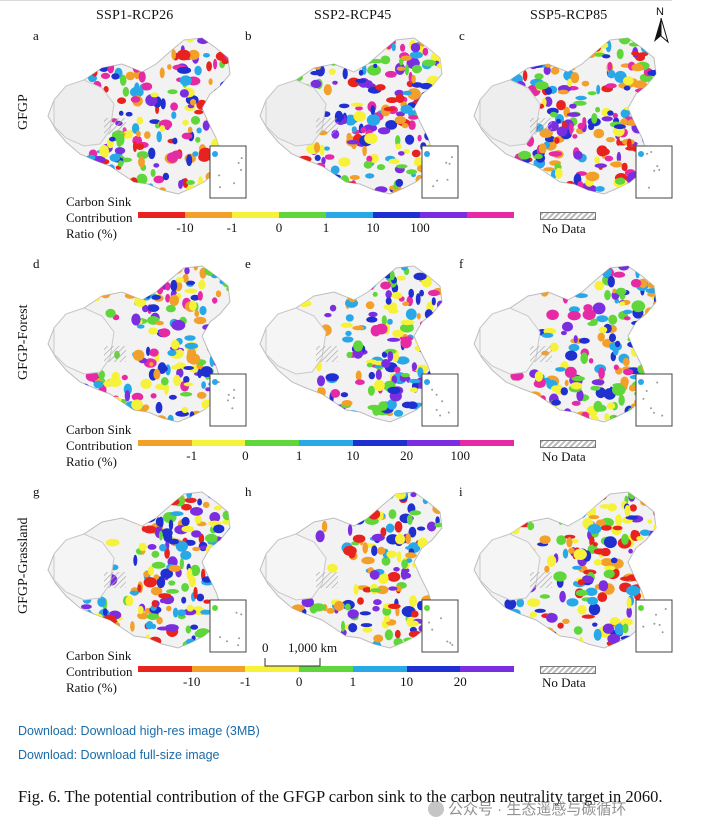 The image size is (704, 839). Describe the element at coordinates (147, 118) in the screenshot. I see `china-map-panel-a` at that location.